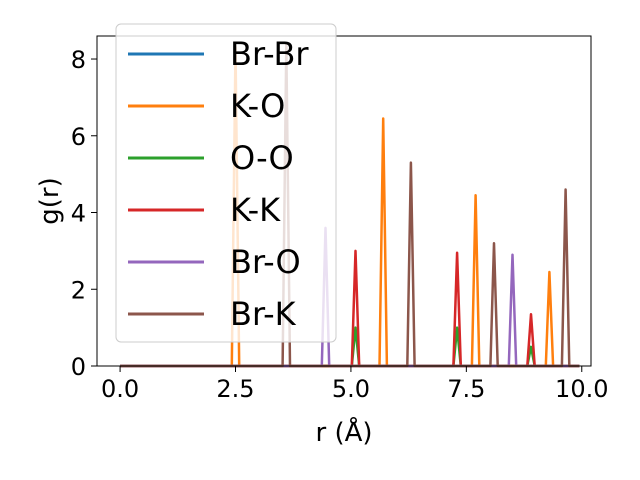 Image resolution: width=640 pixels, height=480 pixels. What do you see at coordinates (263, 314) in the screenshot?
I see `legend-label-br-k: Br-K` at bounding box center [263, 314].